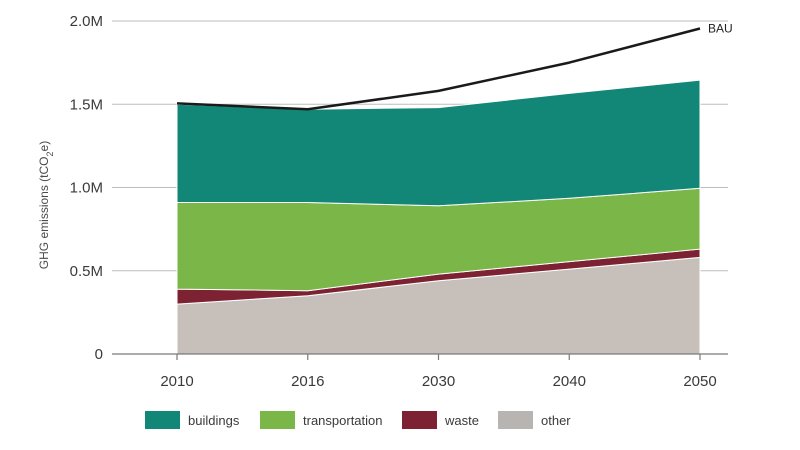 The width and height of the screenshot is (800, 450). Describe the element at coordinates (46, 205) in the screenshot. I see `y-axis-label: GHG emissions (tCO2e)` at that location.